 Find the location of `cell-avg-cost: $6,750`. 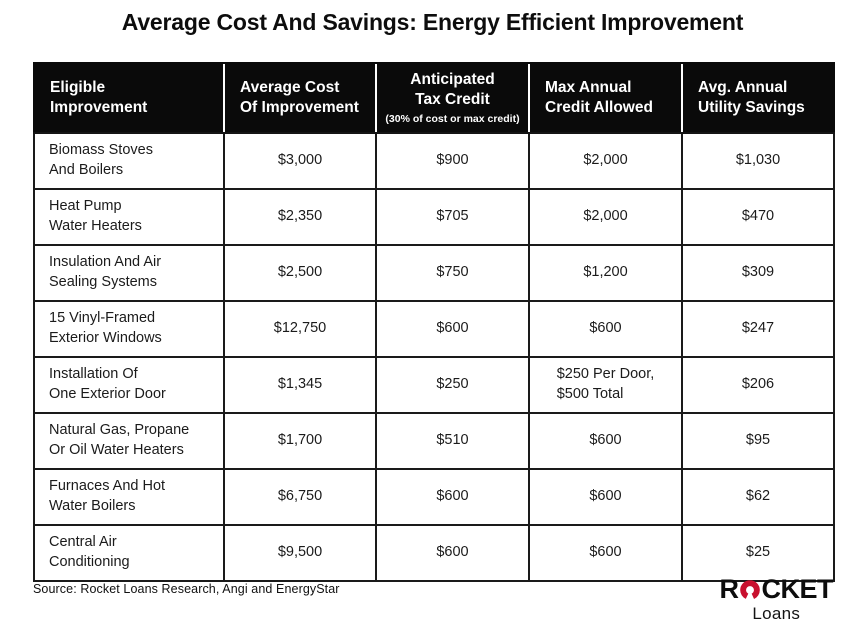

cell-avg-cost: $6,750 is located at coordinates (300, 497).